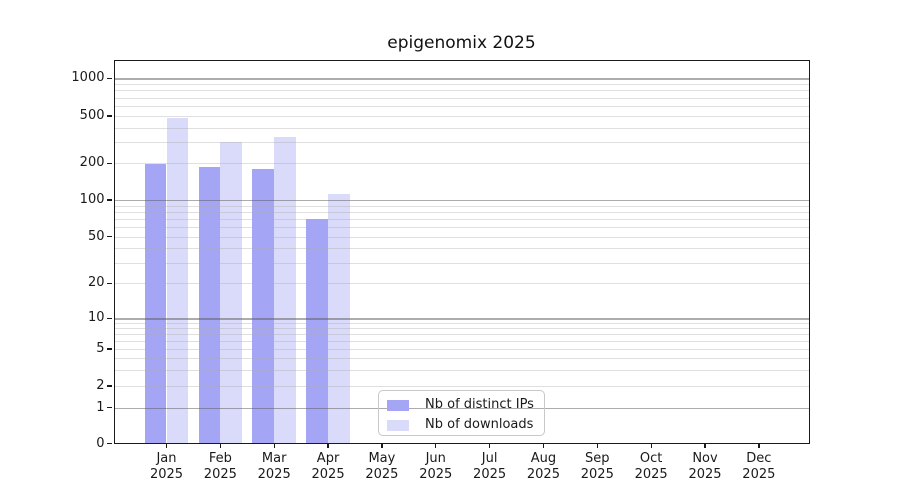  What do you see at coordinates (490, 466) in the screenshot?
I see `x-axis-label: Jul 2025` at bounding box center [490, 466].